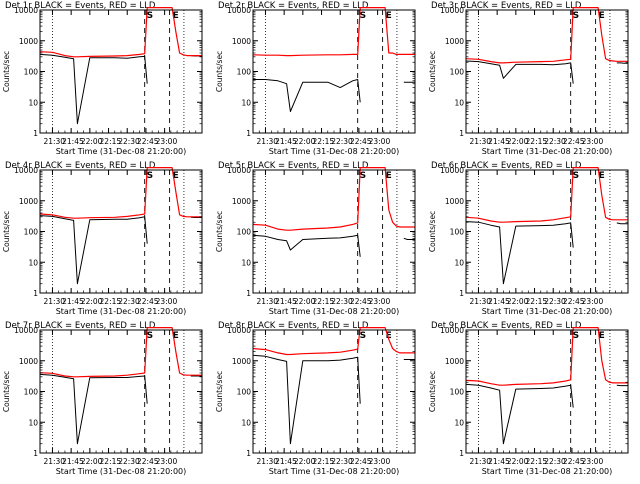 The height and width of the screenshot is (484, 640). Describe the element at coordinates (80, 6) in the screenshot. I see `panel-title: Det 1r BLACK = Events, RED = LLD` at that location.